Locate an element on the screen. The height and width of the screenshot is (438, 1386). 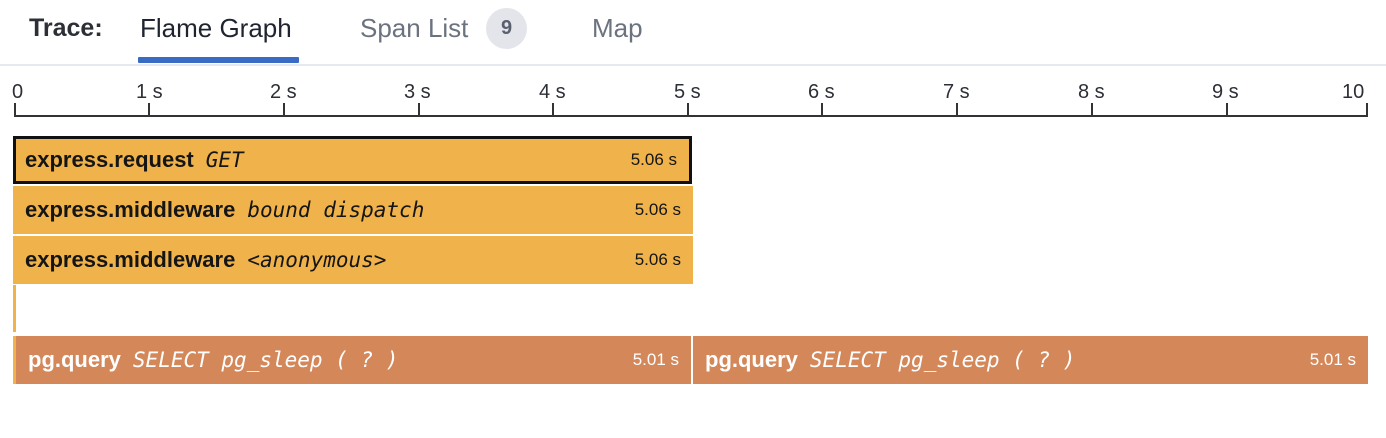
span-resource: <anonymous> is located at coordinates (317, 260).